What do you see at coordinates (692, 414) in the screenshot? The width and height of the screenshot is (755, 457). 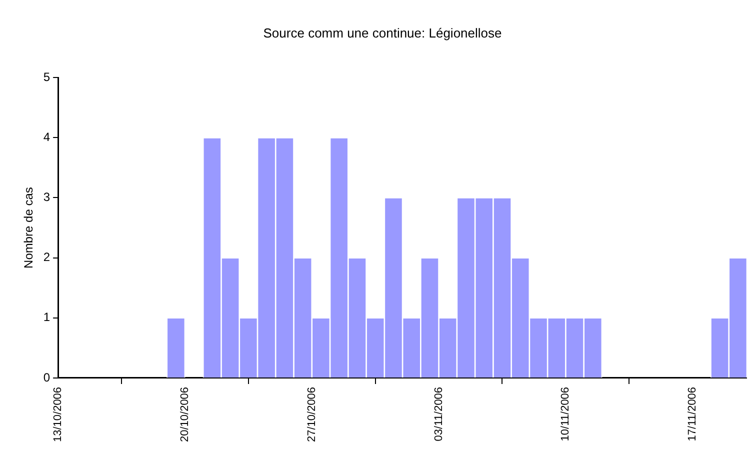 I see `x-tick-label: 17/11/2006` at bounding box center [692, 414].